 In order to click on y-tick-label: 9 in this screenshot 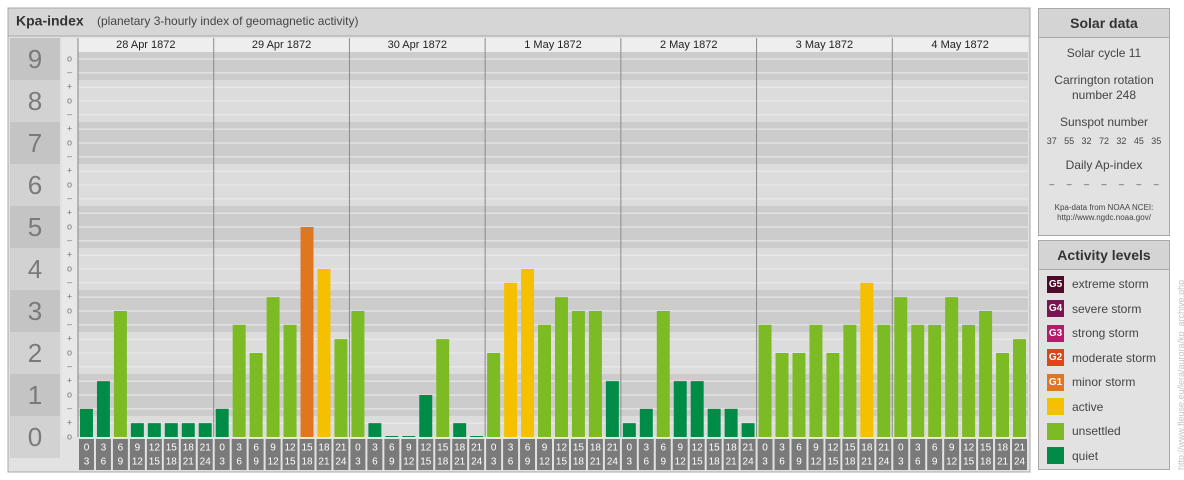, I will do `click(35, 59)`.